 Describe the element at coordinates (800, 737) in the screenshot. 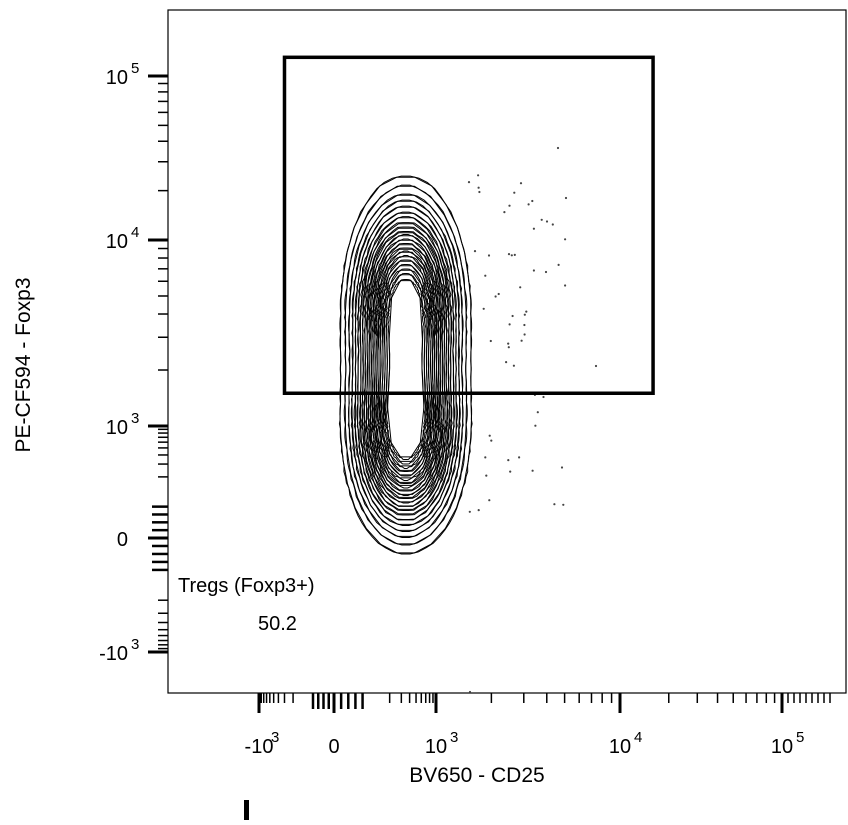

I see `x-tick-exponent: 5` at that location.